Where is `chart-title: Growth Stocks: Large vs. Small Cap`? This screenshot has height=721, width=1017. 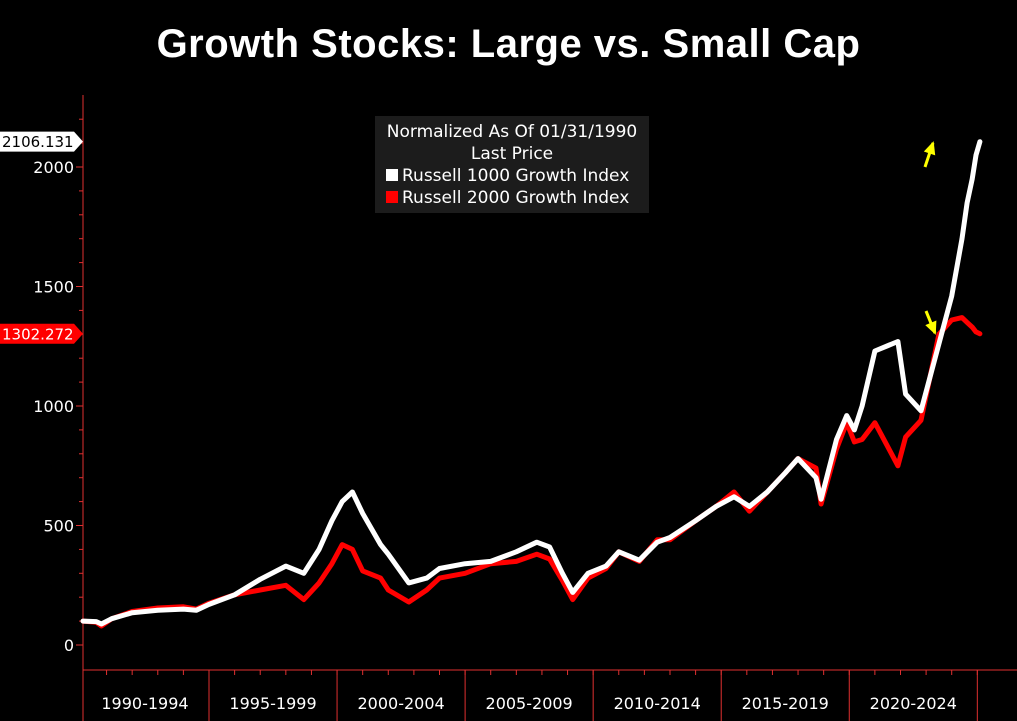 chart-title: Growth Stocks: Large vs. Small Cap is located at coordinates (508, 44).